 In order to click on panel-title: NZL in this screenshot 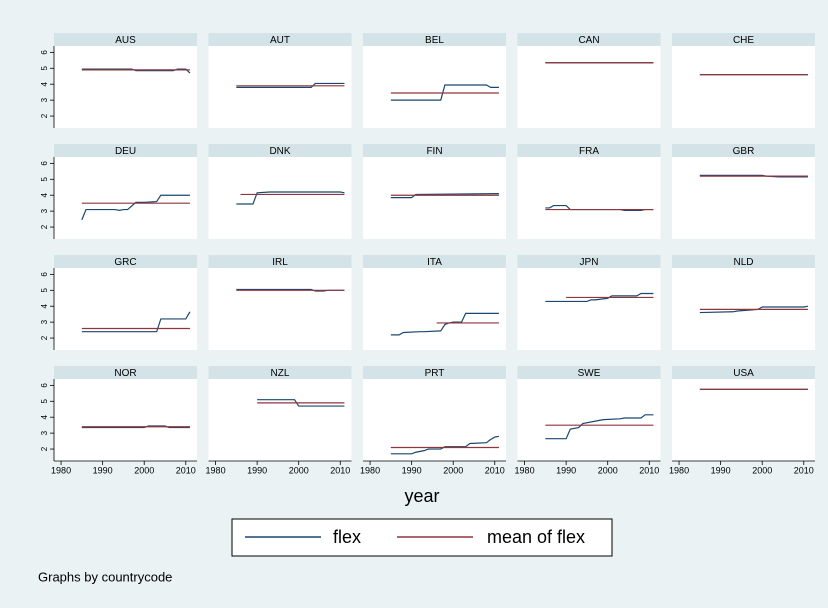, I will do `click(280, 373)`.